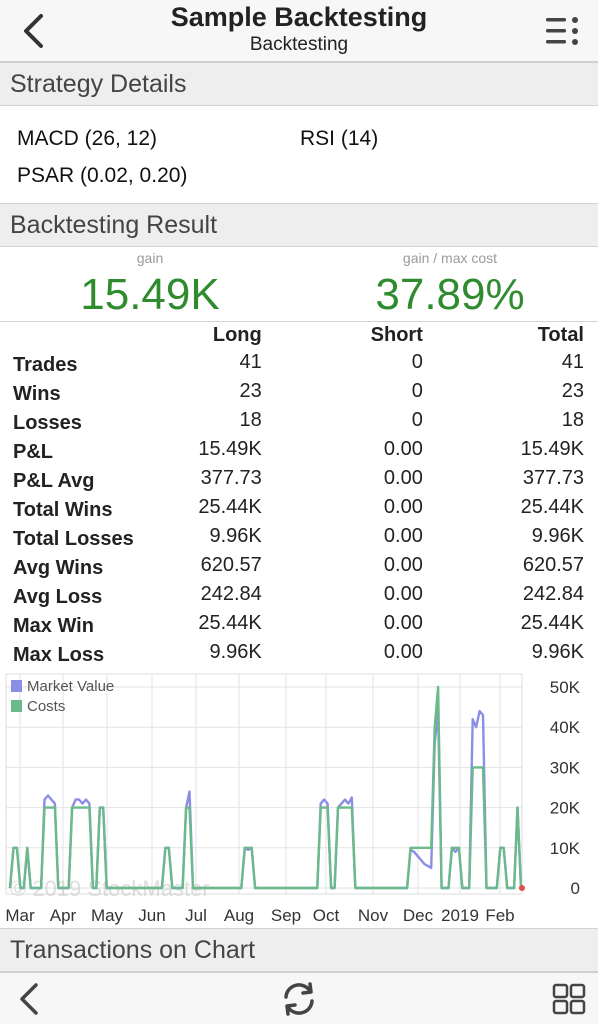  Describe the element at coordinates (296, 623) in the screenshot. I see `table-row: Max Win 25.44K 0.00 25.44K` at that location.